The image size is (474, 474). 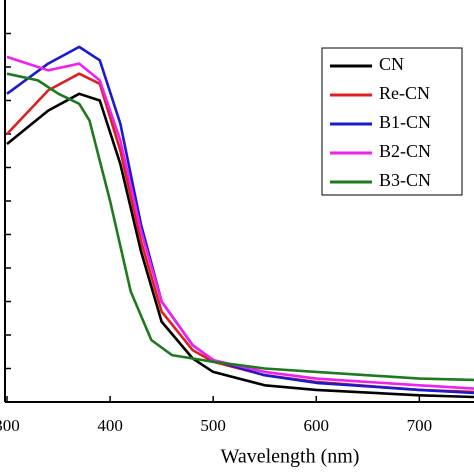 I want to click on legend-label: B1-CN, so click(x=405, y=122).